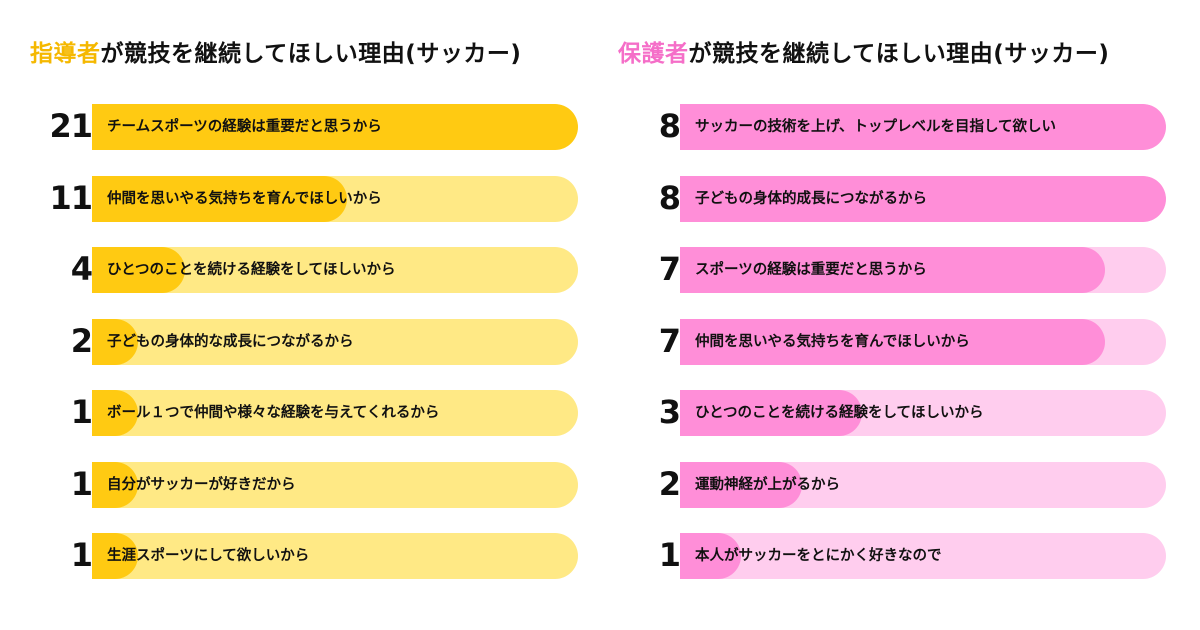  What do you see at coordinates (201, 484) in the screenshot?
I see `reason-label: 自分がサッカーが好きだから` at bounding box center [201, 484].